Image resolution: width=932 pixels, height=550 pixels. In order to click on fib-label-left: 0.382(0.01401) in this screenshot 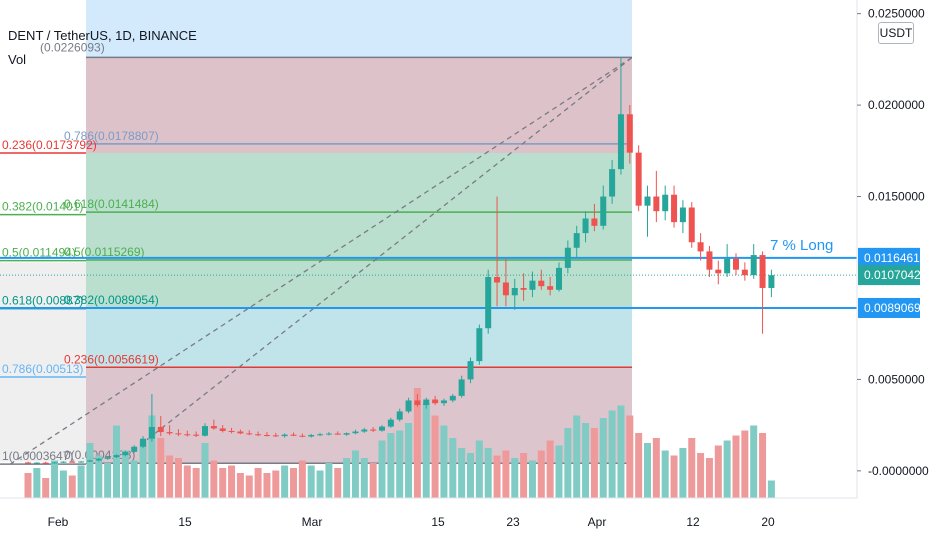, I will do `click(42, 207)`.